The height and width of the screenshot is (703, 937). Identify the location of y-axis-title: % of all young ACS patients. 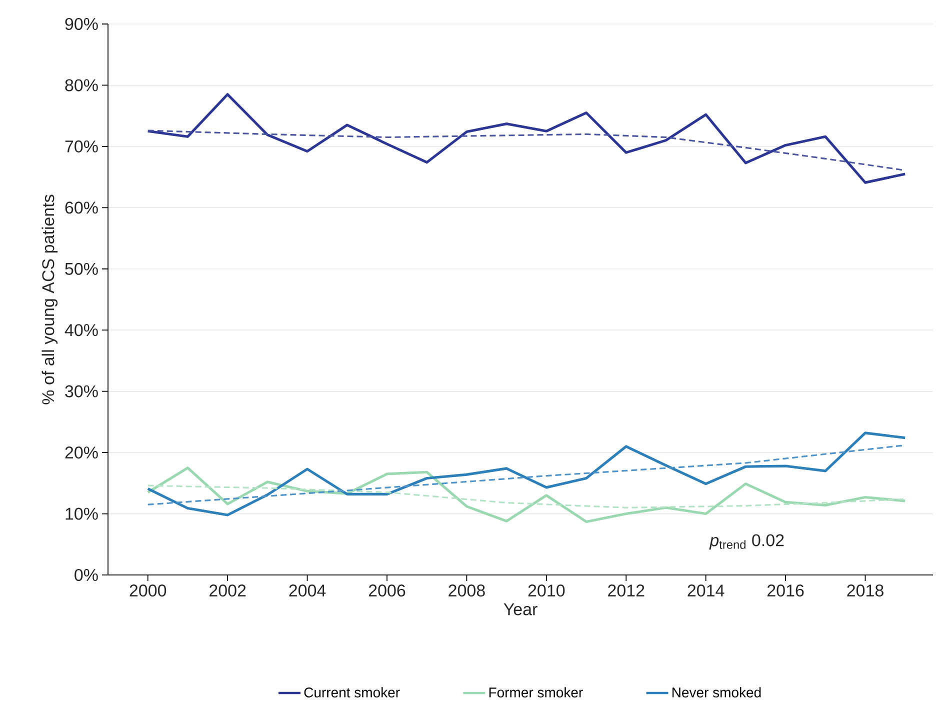
(50, 299).